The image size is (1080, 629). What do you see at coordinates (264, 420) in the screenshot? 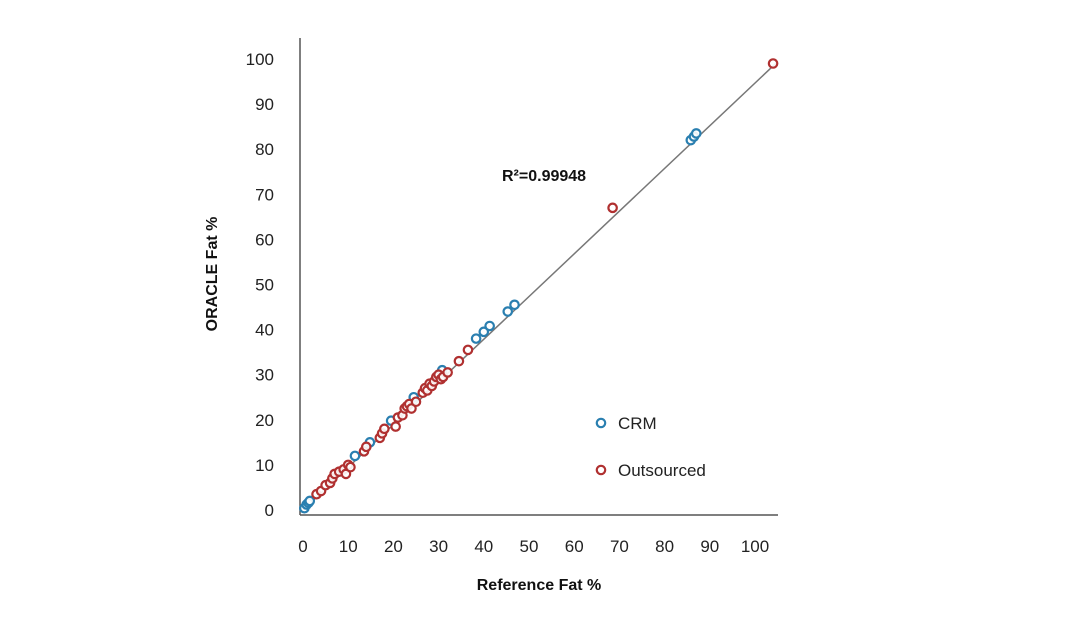
I see `y-tick-label: 20` at bounding box center [264, 420].